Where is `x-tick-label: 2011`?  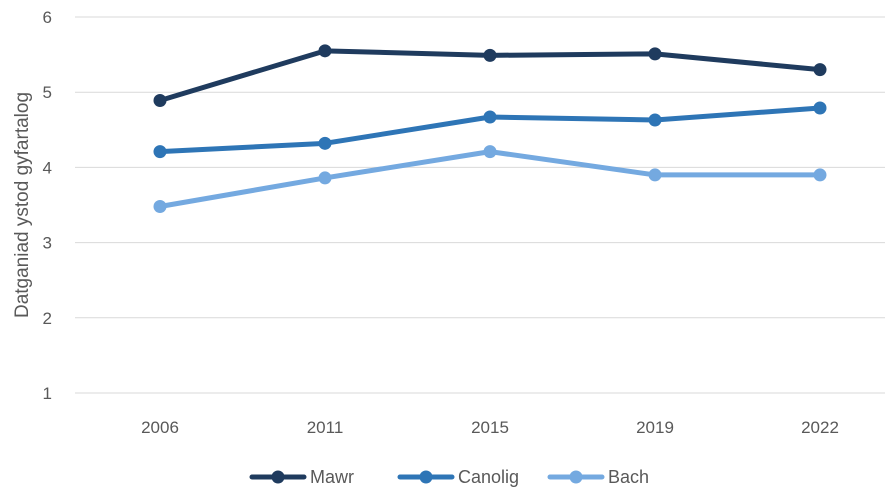 x-tick-label: 2011 is located at coordinates (325, 427).